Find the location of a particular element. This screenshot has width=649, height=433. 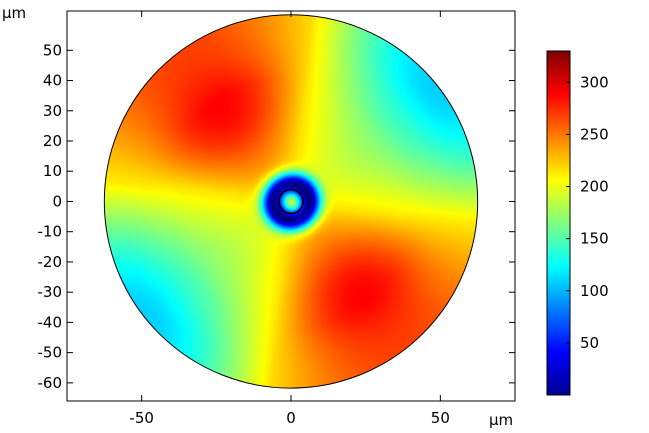

y-tick-label: 50 is located at coordinates (52, 50).